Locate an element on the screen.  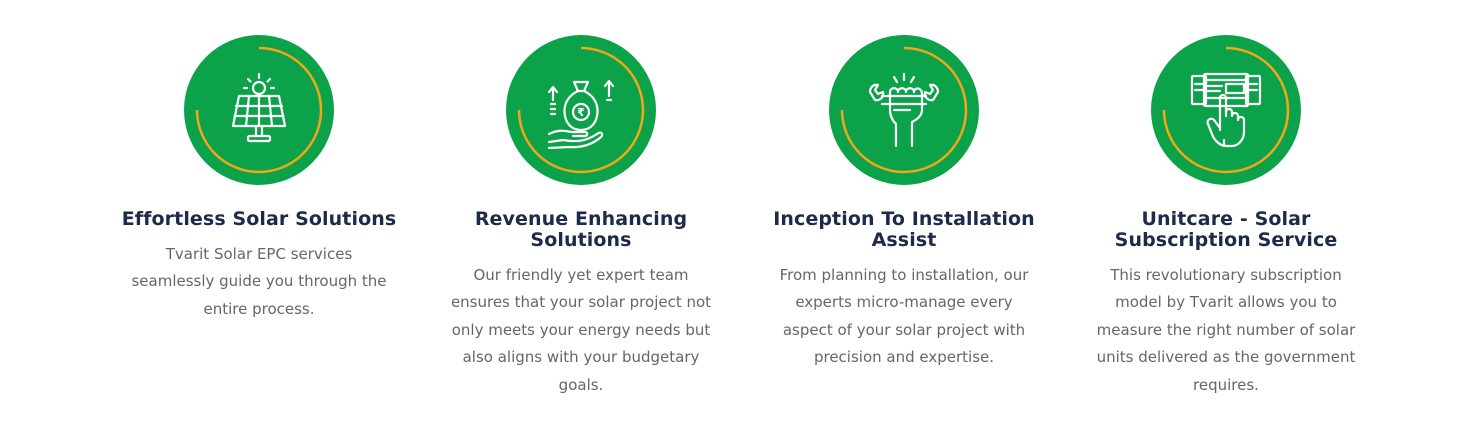
badge-circle is located at coordinates (581, 110).